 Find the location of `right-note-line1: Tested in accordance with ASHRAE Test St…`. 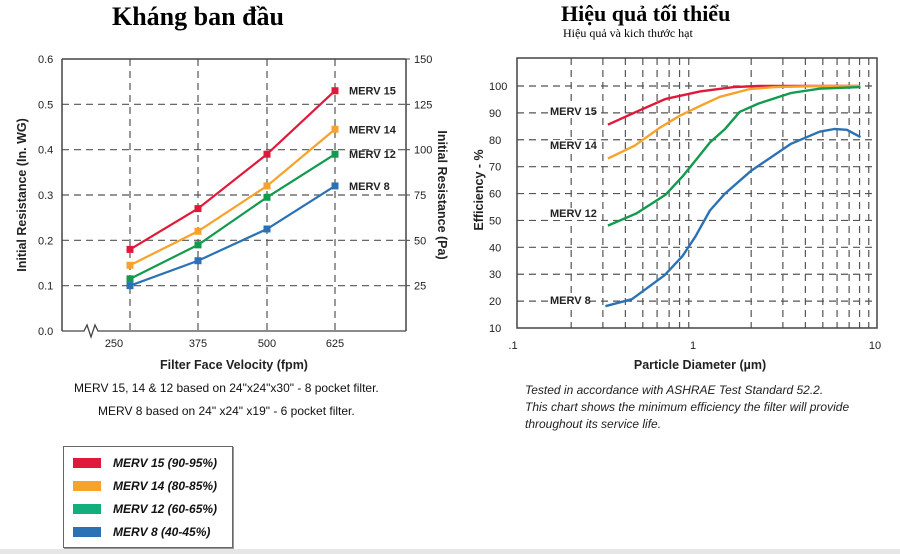

right-note-line1: Tested in accordance with ASHRAE Test St… is located at coordinates (674, 390).